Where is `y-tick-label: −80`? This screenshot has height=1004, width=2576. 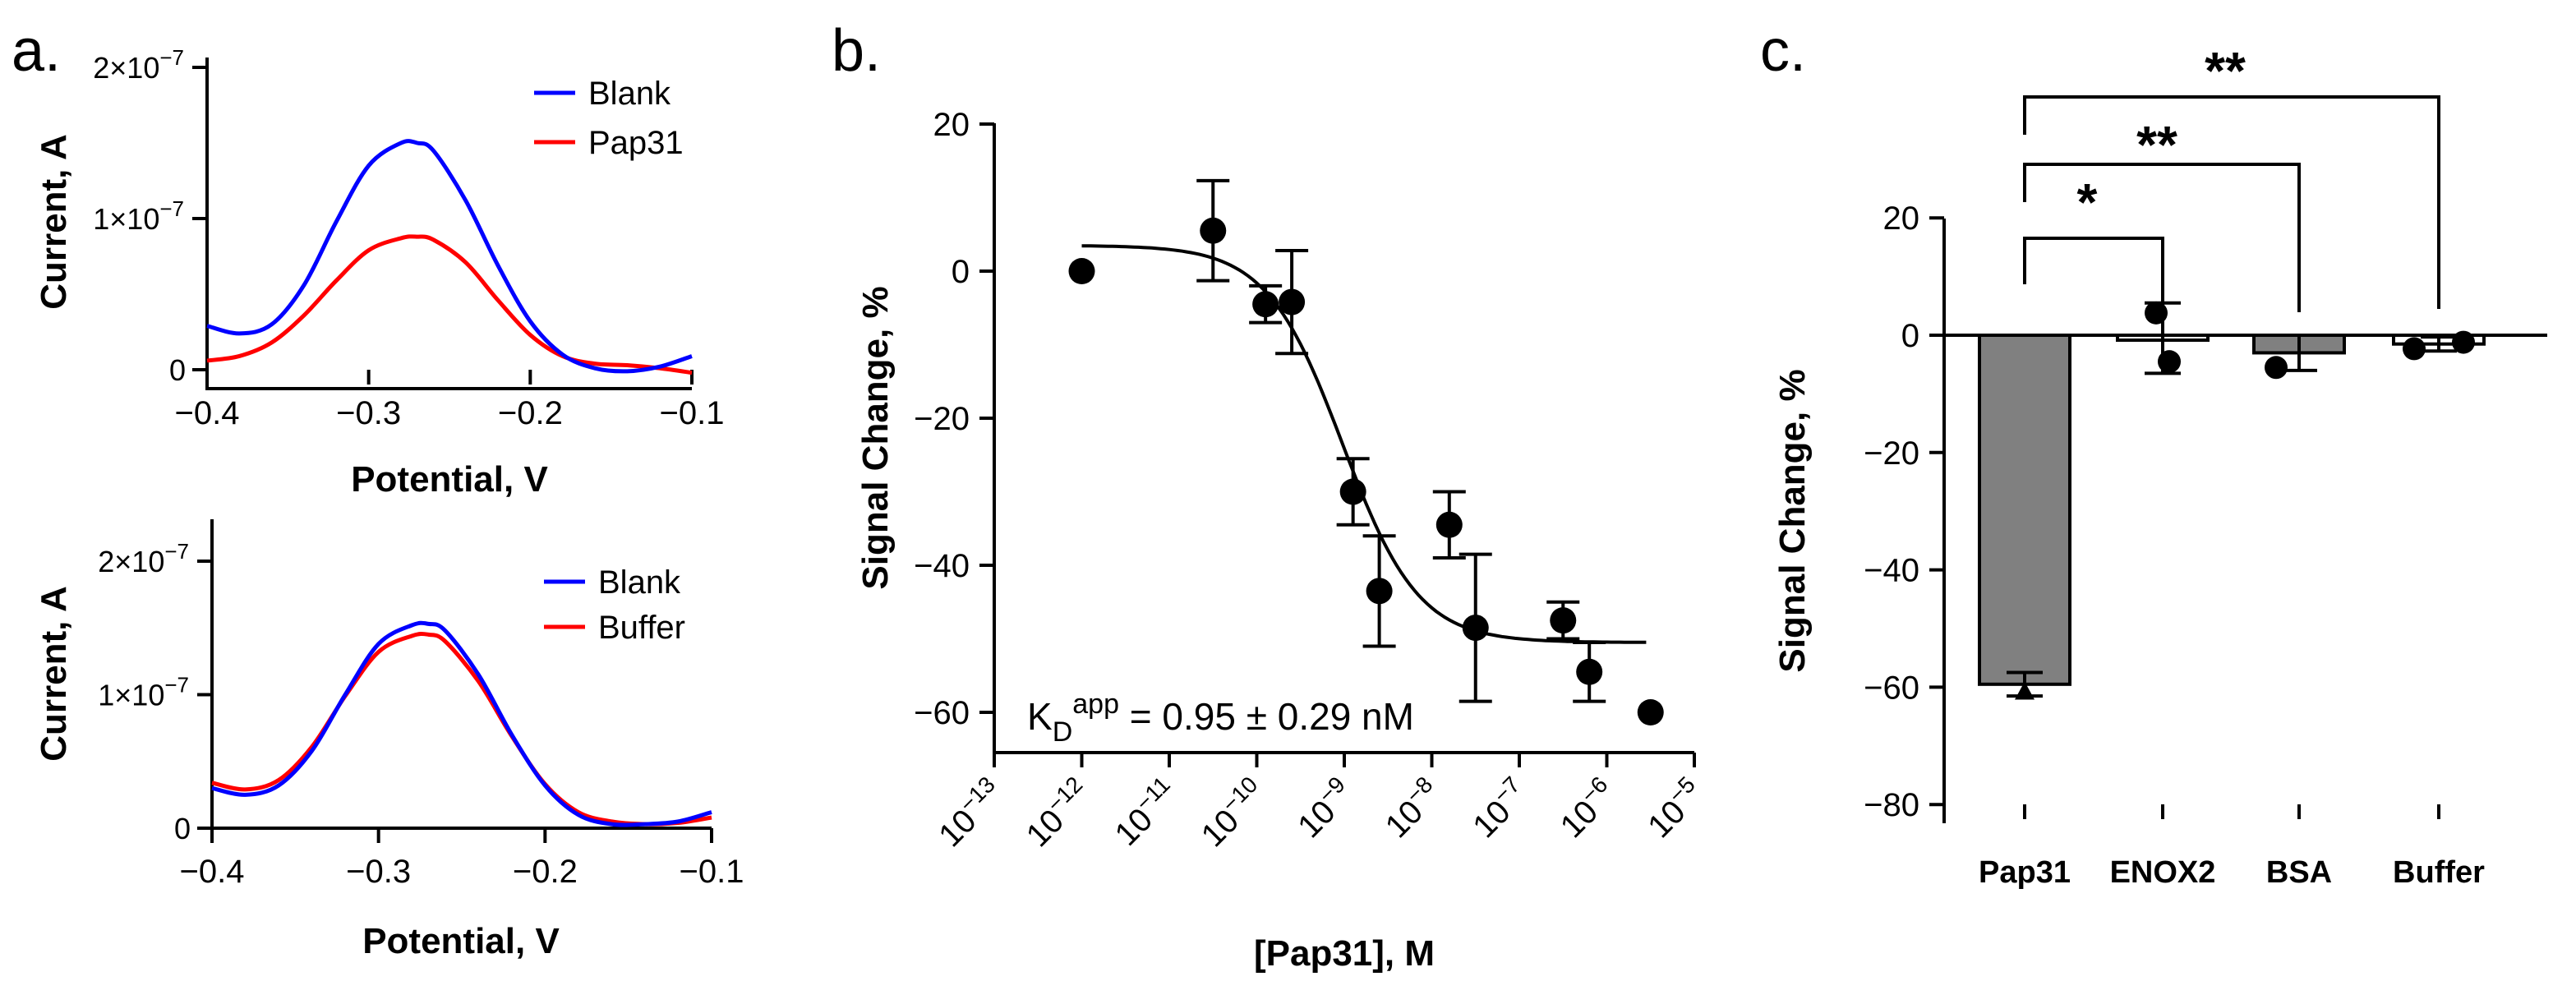
y-tick-label: −80 is located at coordinates (1891, 805).